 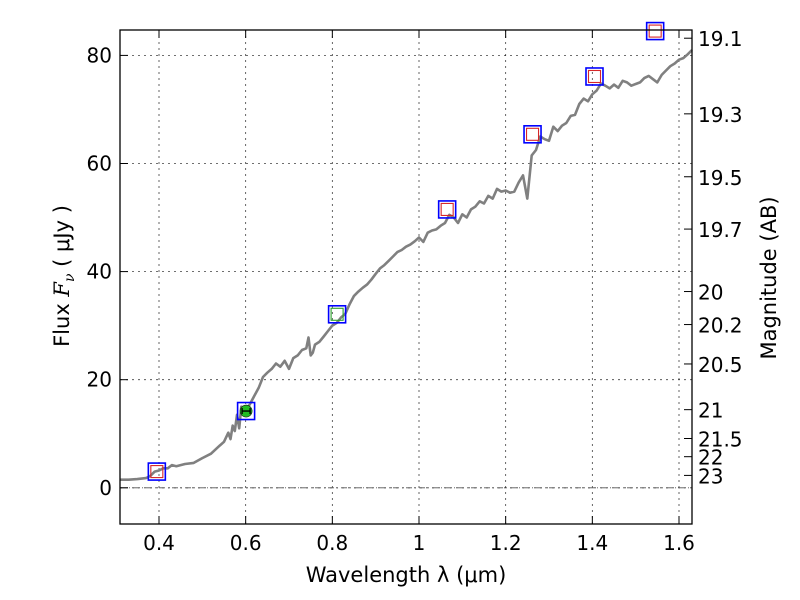 What do you see at coordinates (105, 488) in the screenshot?
I see `y-tick-label: 0` at bounding box center [105, 488].